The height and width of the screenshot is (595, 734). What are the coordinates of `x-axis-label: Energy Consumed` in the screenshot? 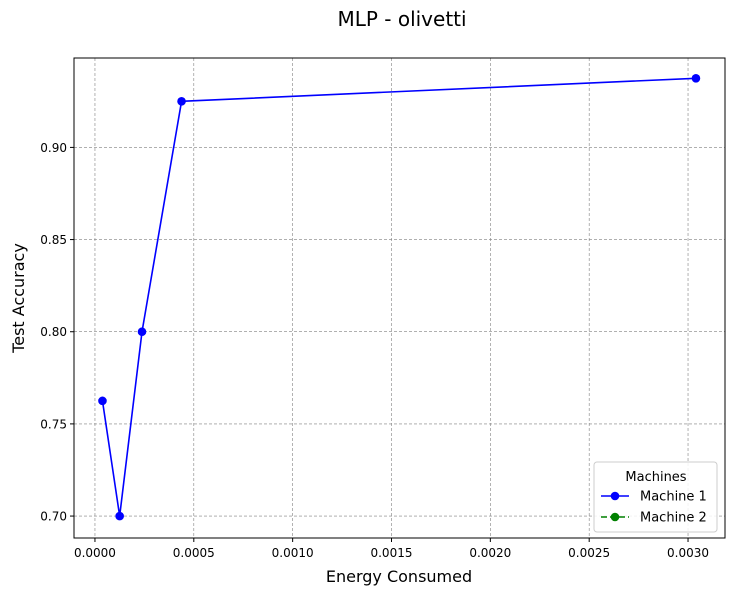 It's located at (399, 576).